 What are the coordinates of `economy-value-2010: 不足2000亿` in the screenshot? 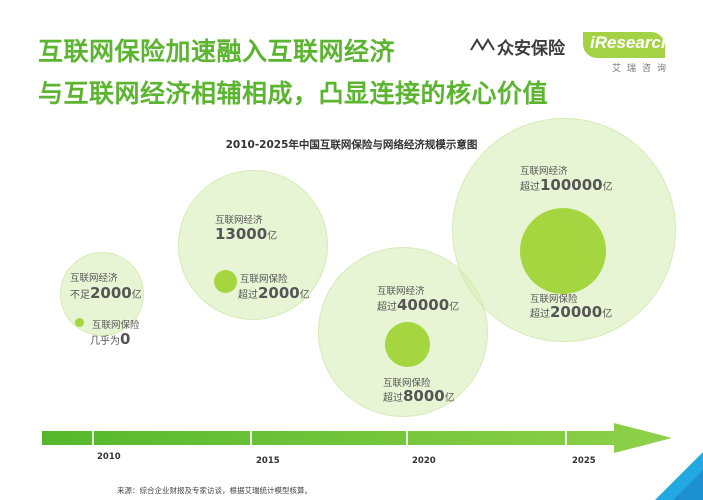 It's located at (106, 293).